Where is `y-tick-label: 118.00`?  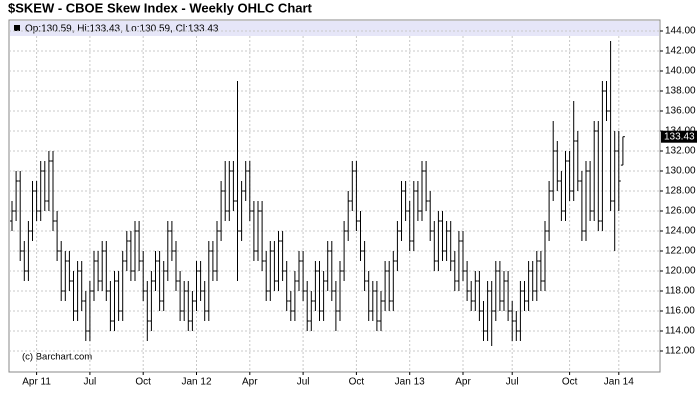
y-tick-label: 118.00 is located at coordinates (680, 291).